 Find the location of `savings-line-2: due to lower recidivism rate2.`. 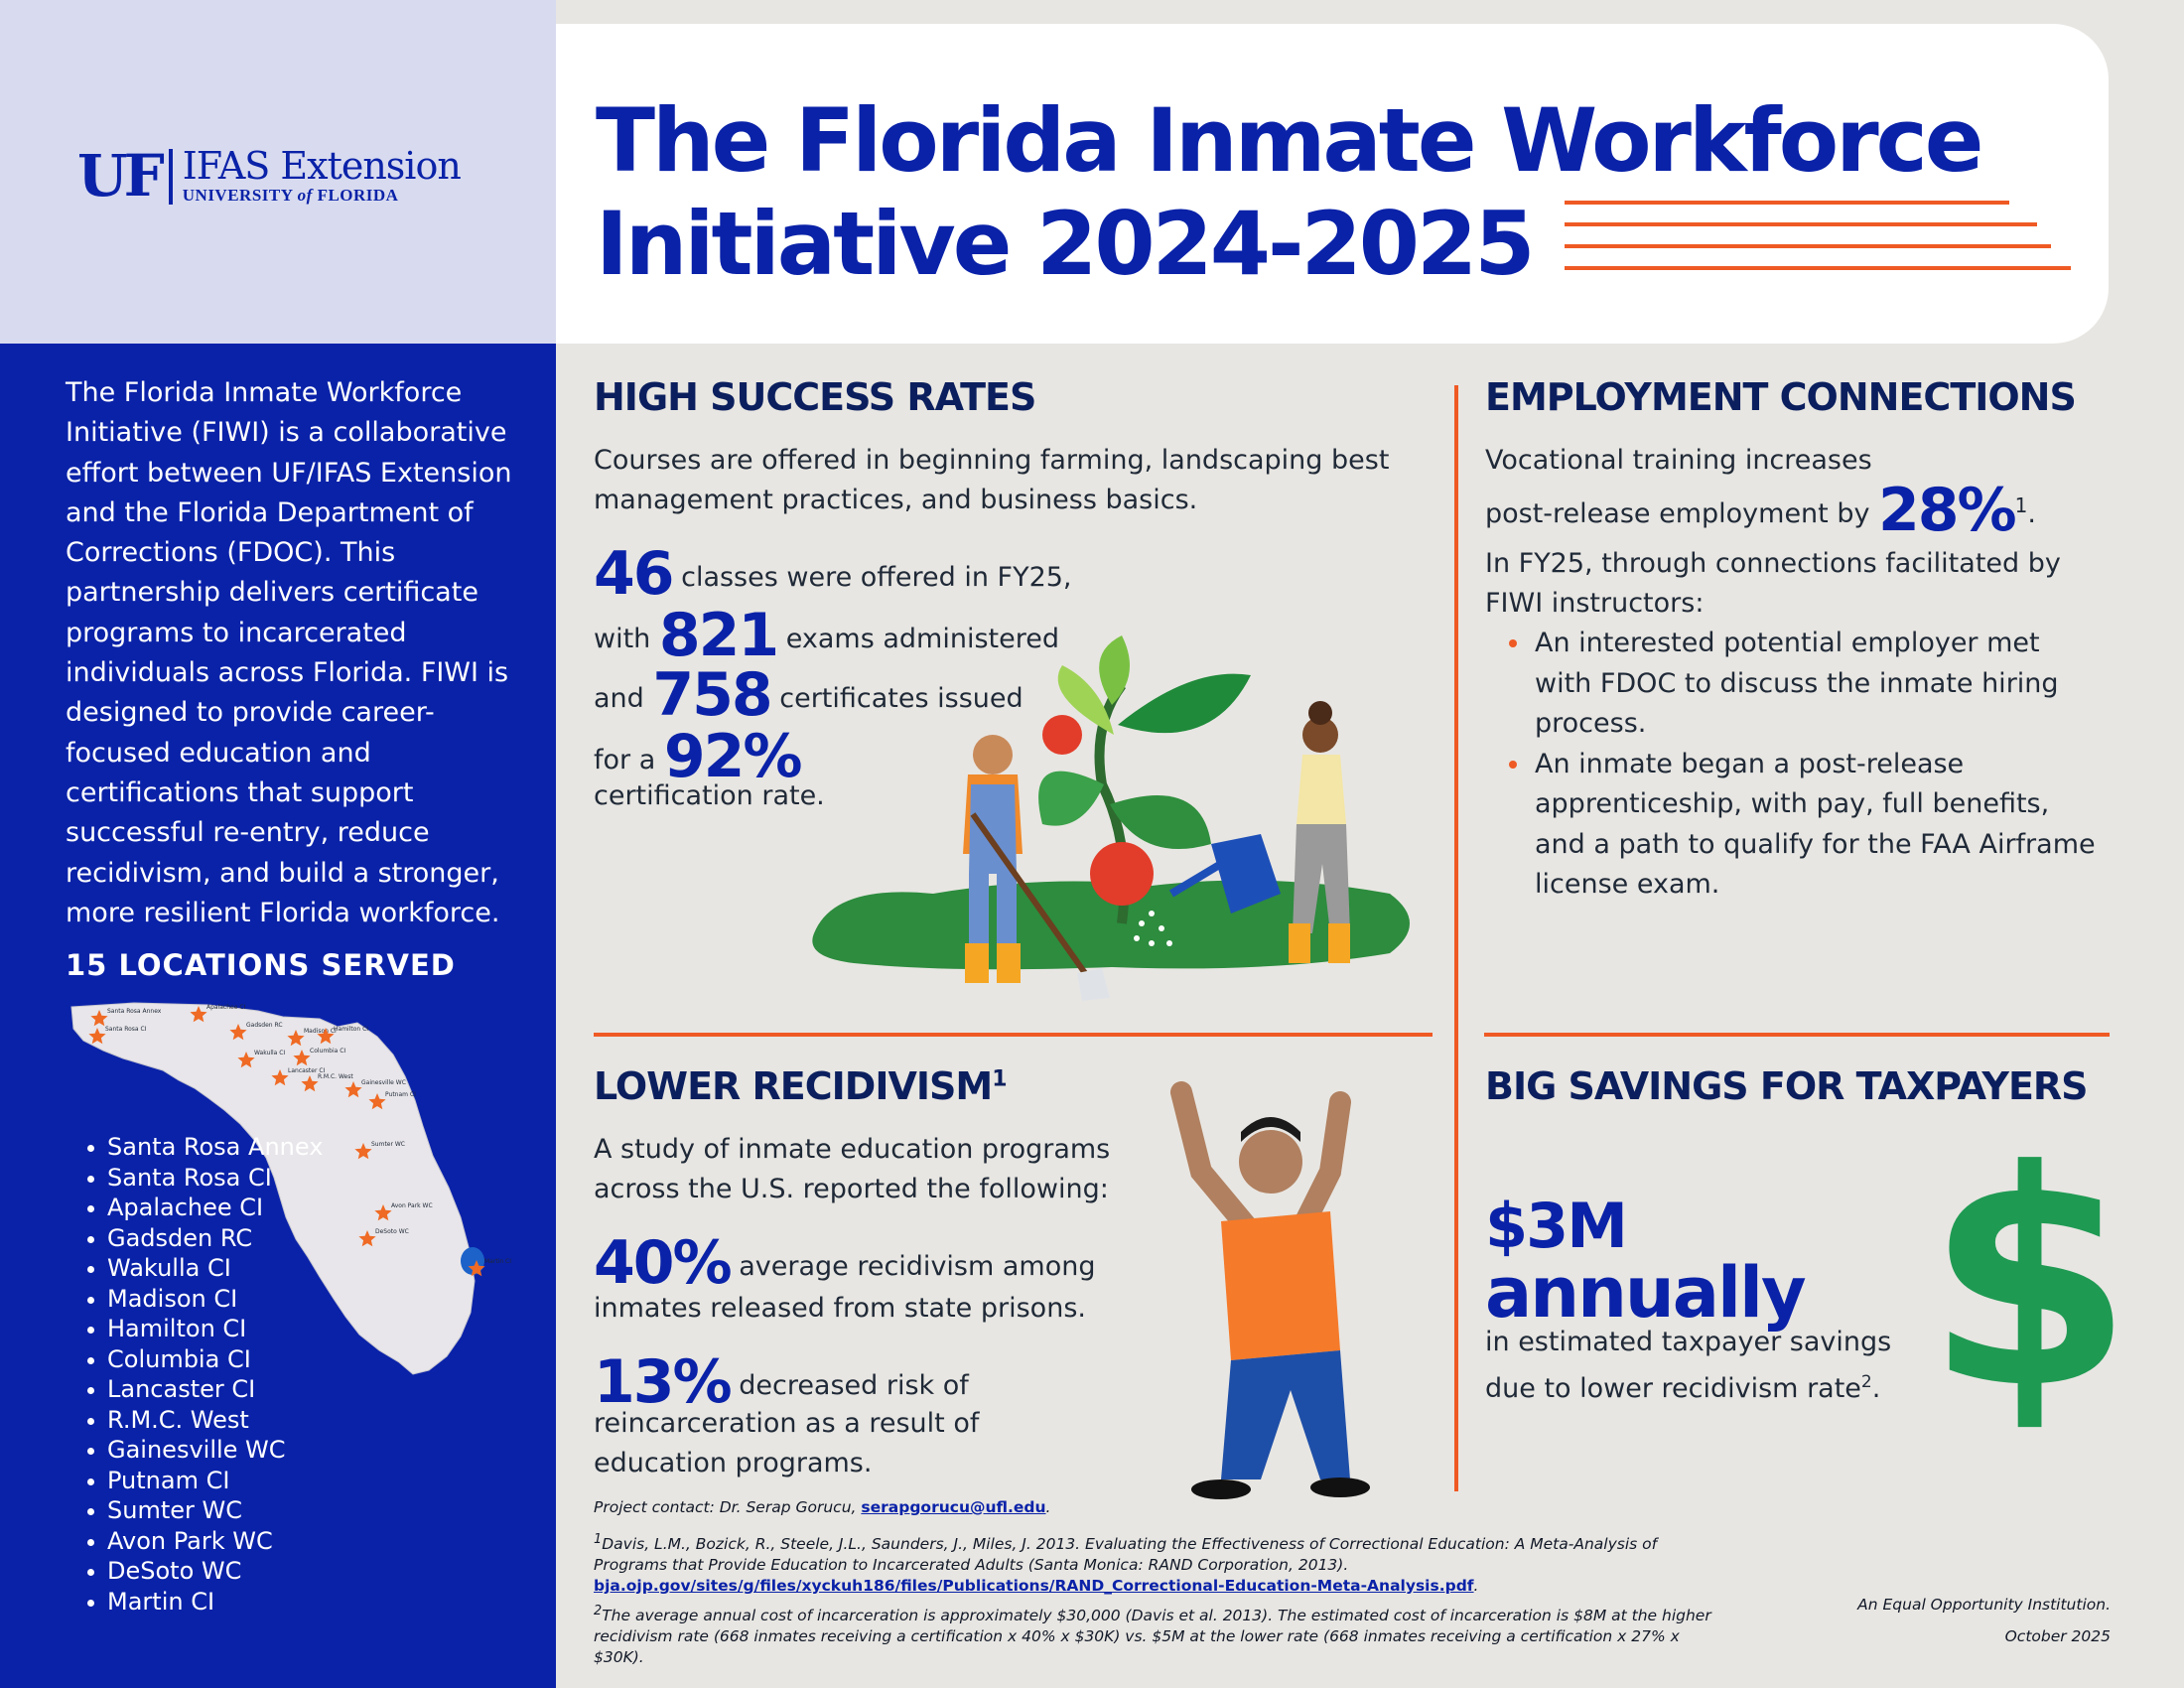

savings-line-2: due to lower recidivism rate2. is located at coordinates (1683, 1388).